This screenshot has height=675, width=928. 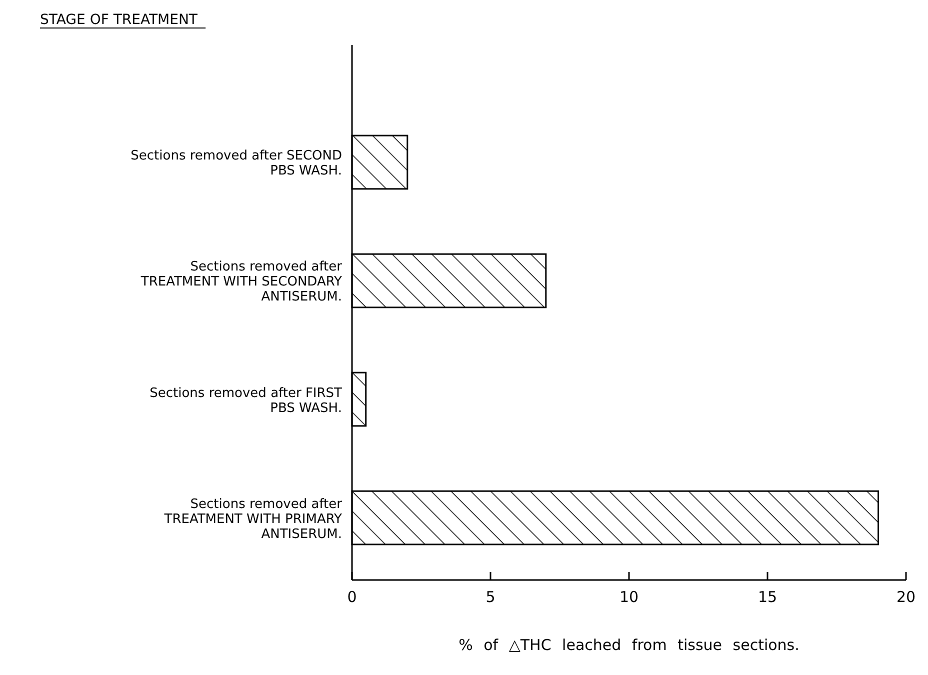 I want to click on x-axis-title: % of △THC leached from tissue sections., so click(x=629, y=645).